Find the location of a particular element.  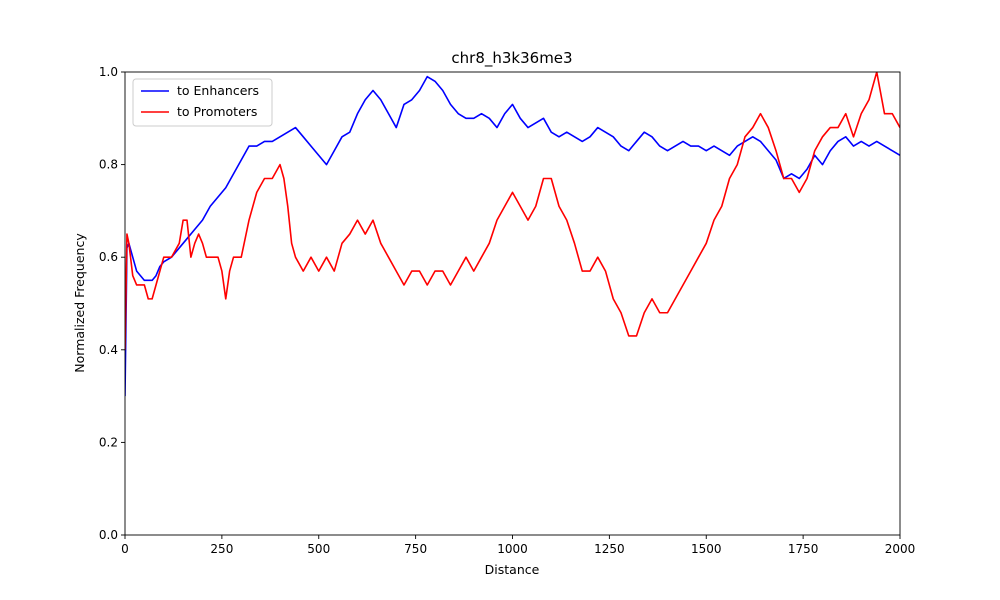

x-tick-label: 0 is located at coordinates (125, 549).